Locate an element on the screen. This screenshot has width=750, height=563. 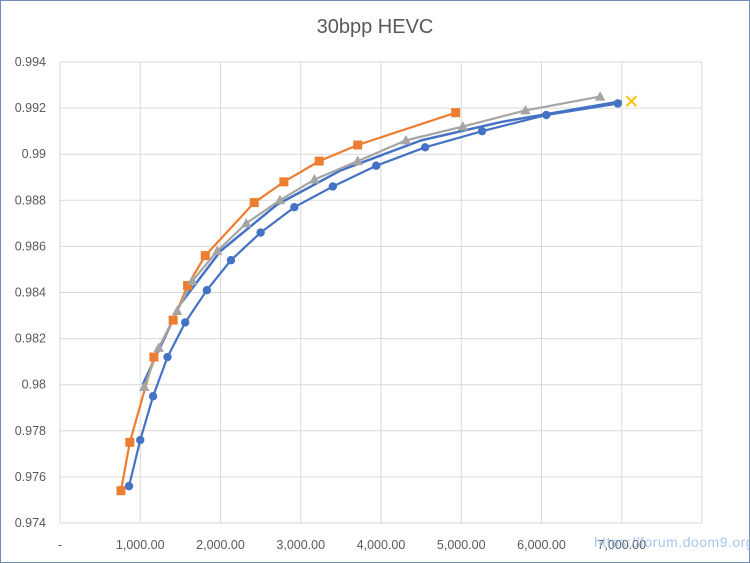
x-tick-label: 1,000.00 is located at coordinates (140, 545).